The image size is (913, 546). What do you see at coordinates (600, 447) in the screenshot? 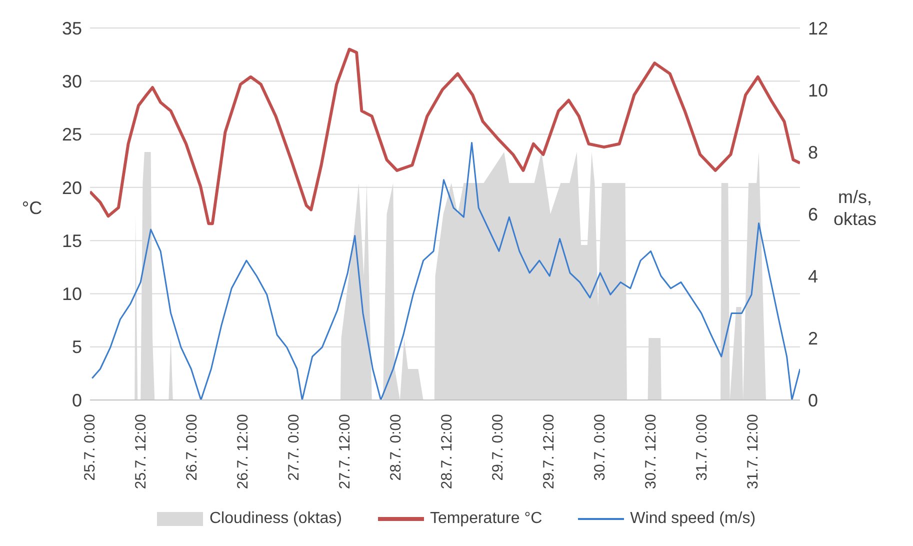
I see `x-tick-label: 30.7. 0:00` at bounding box center [600, 447].